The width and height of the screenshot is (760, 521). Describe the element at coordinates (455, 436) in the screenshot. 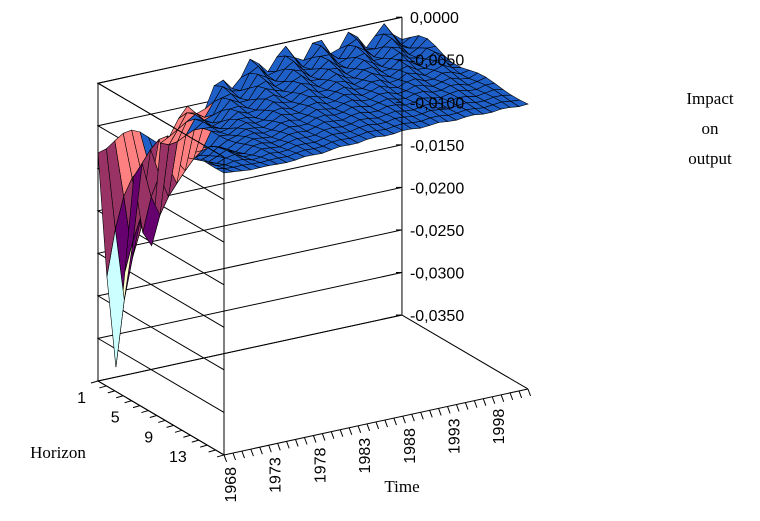

I see `time-tick-label: 1993` at that location.